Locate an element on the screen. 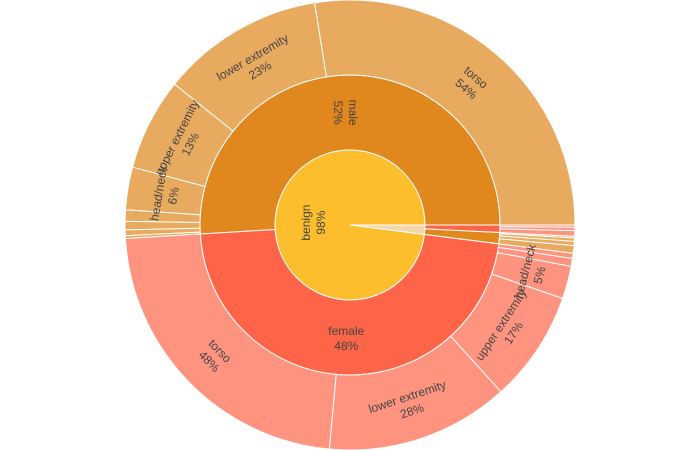 This screenshot has height=450, width=700. sunburst-benign-label: benign98% is located at coordinates (313, 223).